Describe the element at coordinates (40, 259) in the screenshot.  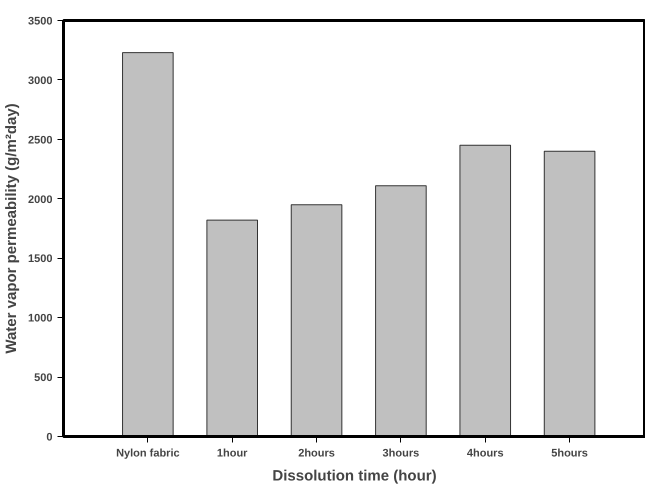
I see `y-tick-label: 1500` at that location.